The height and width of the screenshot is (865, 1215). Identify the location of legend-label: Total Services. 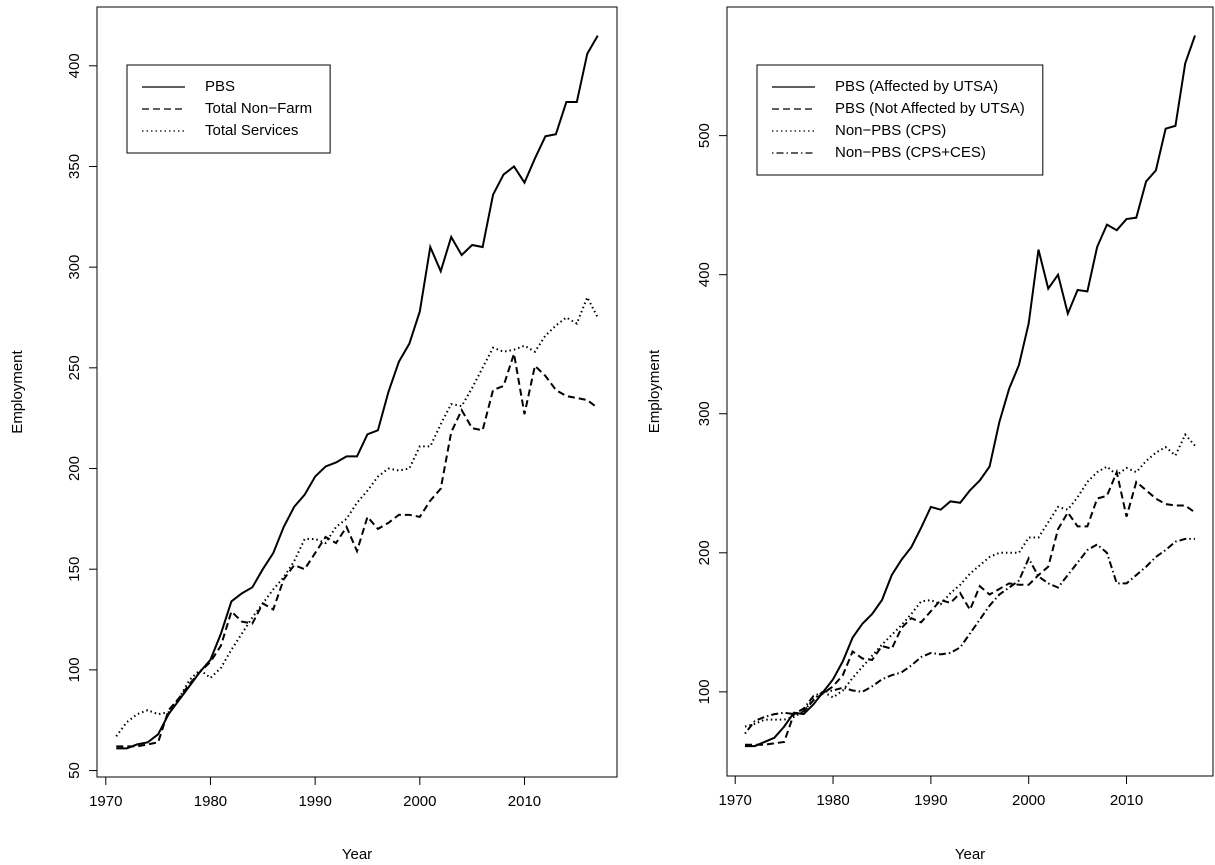
(251, 130).